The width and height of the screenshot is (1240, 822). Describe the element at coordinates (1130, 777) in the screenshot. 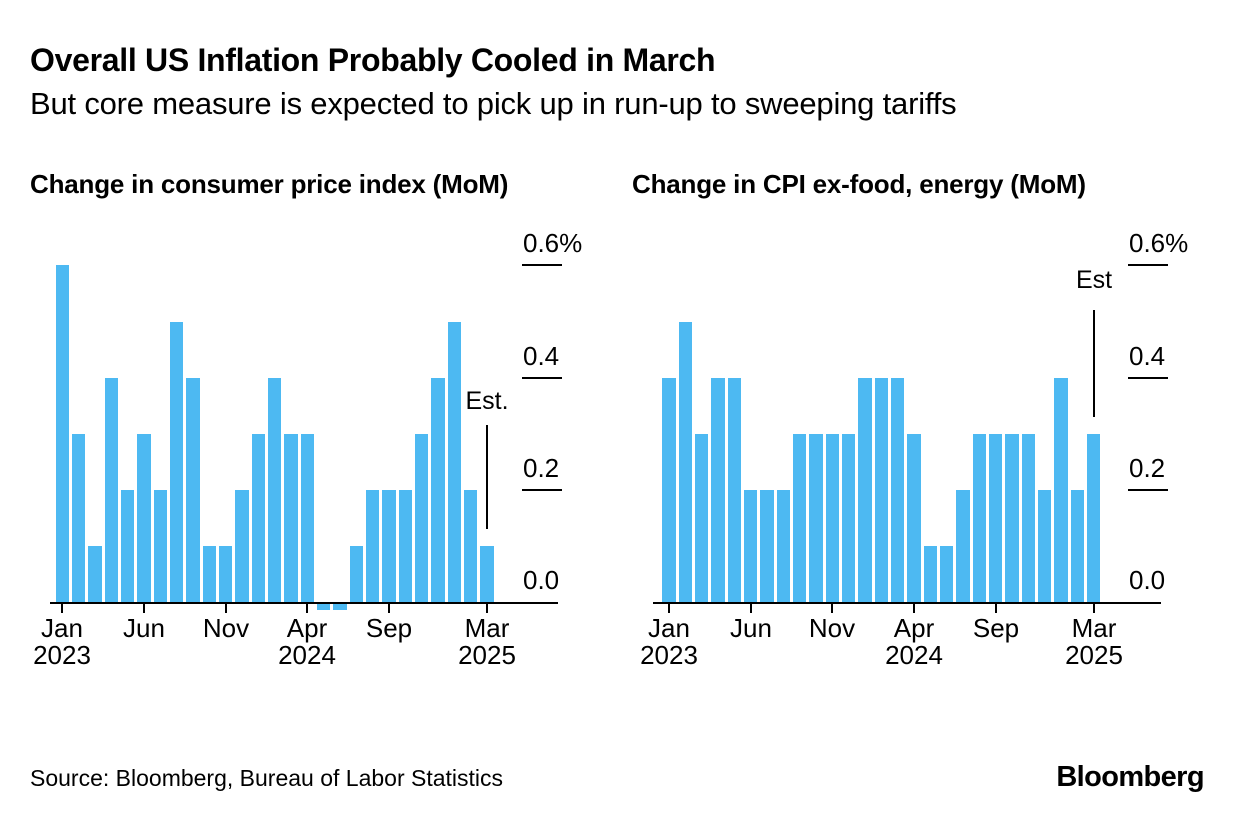

I see `bloomberg-logo: Bloomberg` at that location.